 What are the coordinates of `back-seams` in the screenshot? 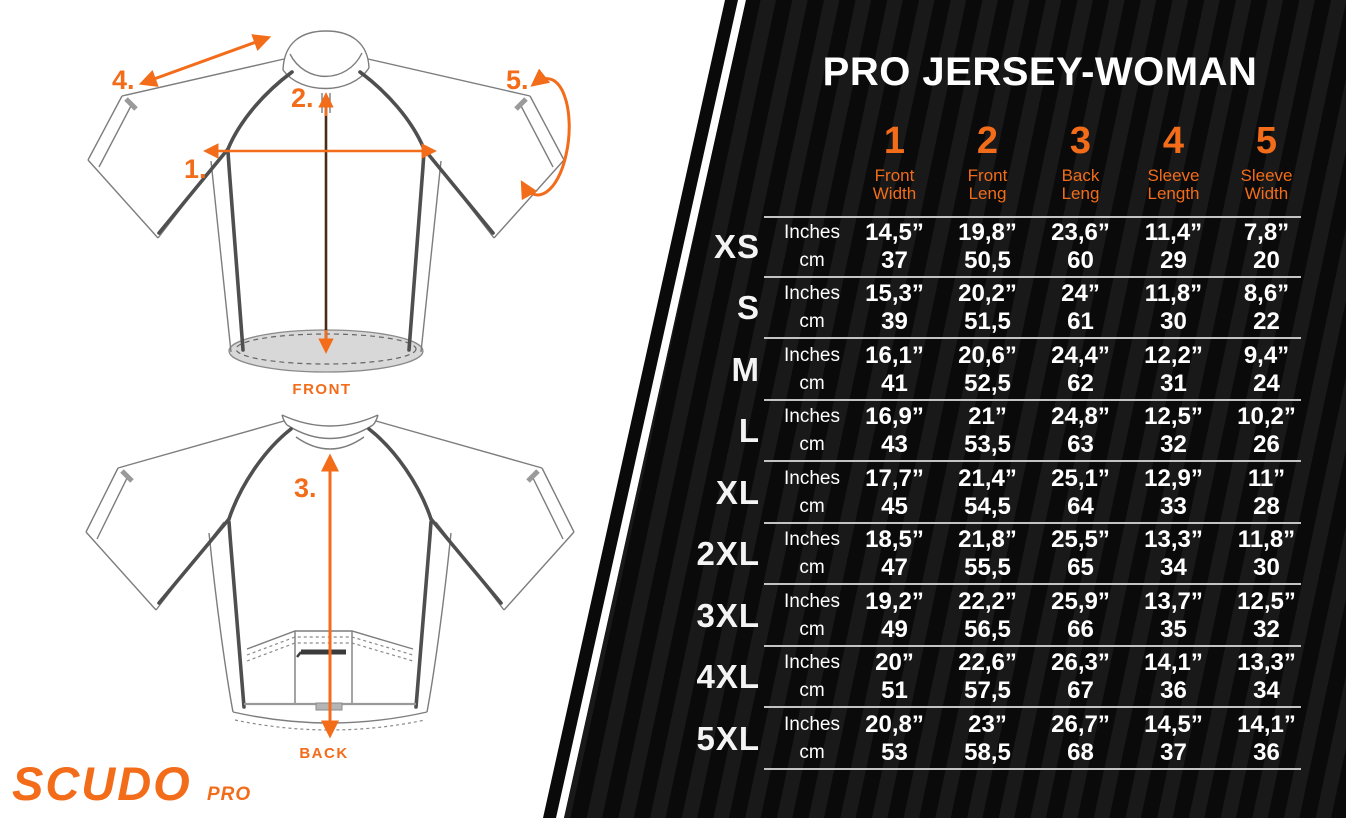 It's located at (330, 568).